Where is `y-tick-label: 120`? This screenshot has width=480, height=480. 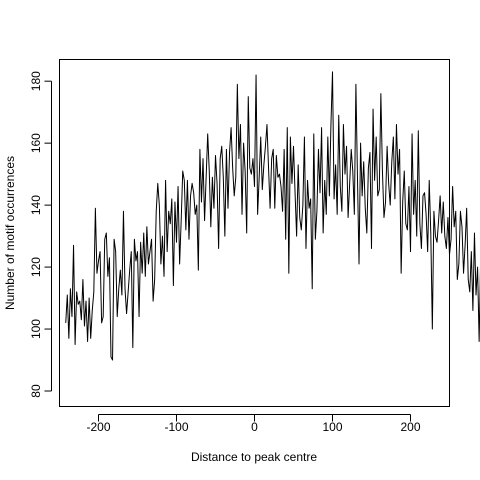
y-tick-label: 120 is located at coordinates (36, 267).